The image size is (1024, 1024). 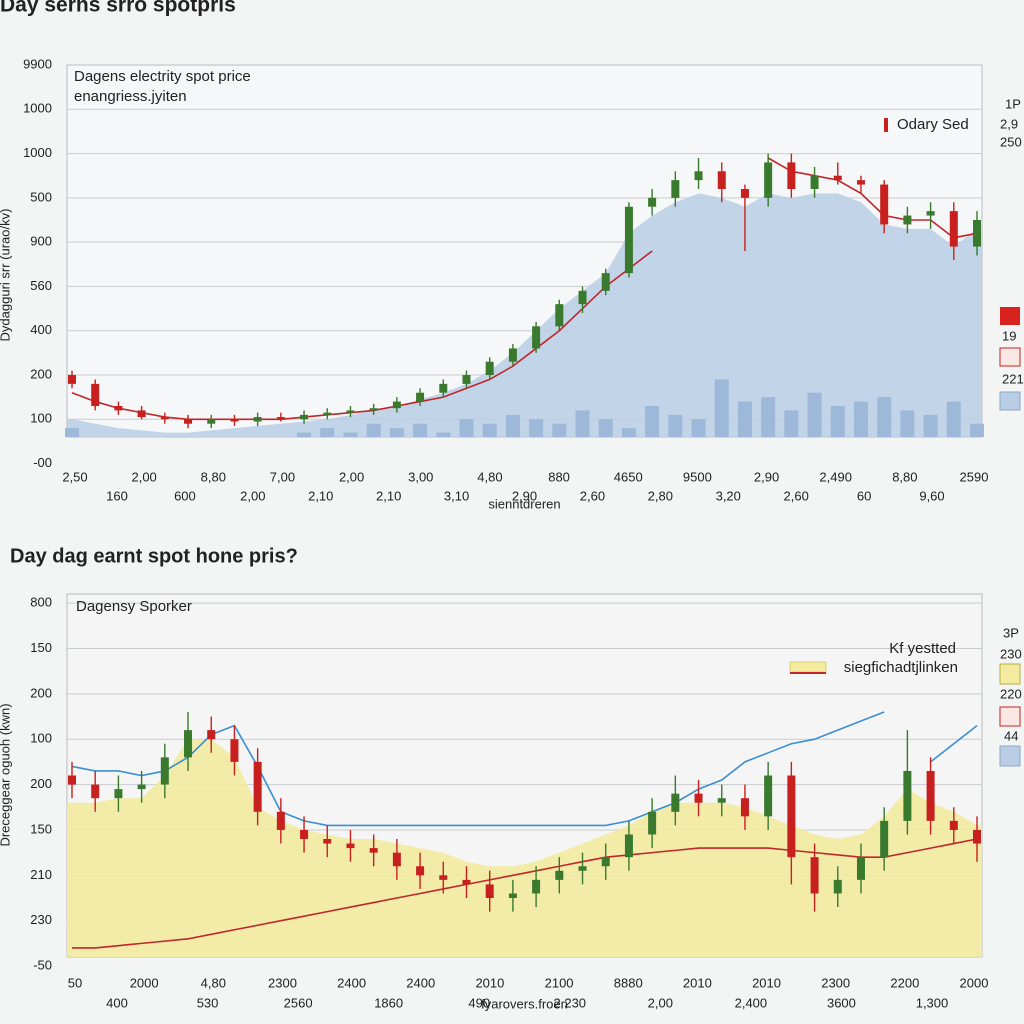 I want to click on side-label: 220, so click(x=1011, y=693).